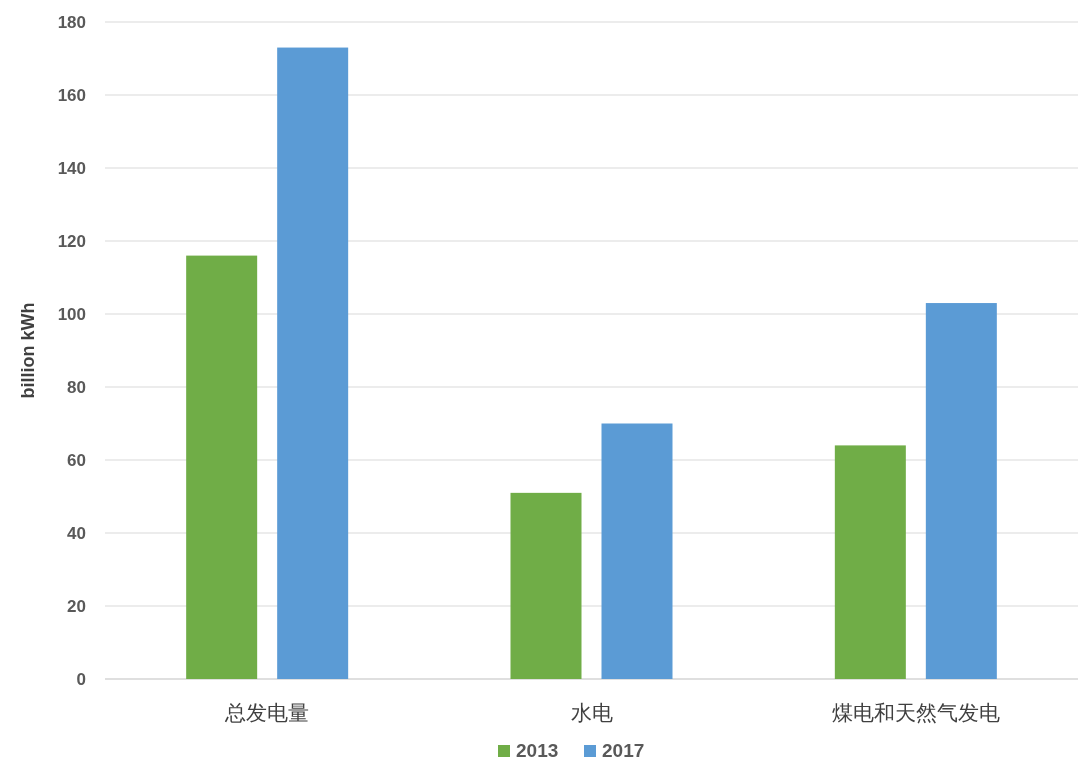 This screenshot has width=1080, height=773. Describe the element at coordinates (915, 712) in the screenshot. I see `x-tick-label: 煤电和天然气发电` at that location.